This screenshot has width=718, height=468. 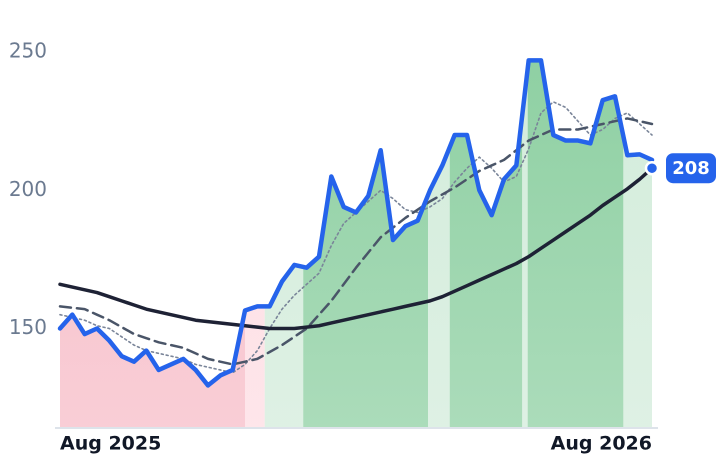 What do you see at coordinates (110, 444) in the screenshot?
I see `x-tick-label: Aug 2025` at bounding box center [110, 444].